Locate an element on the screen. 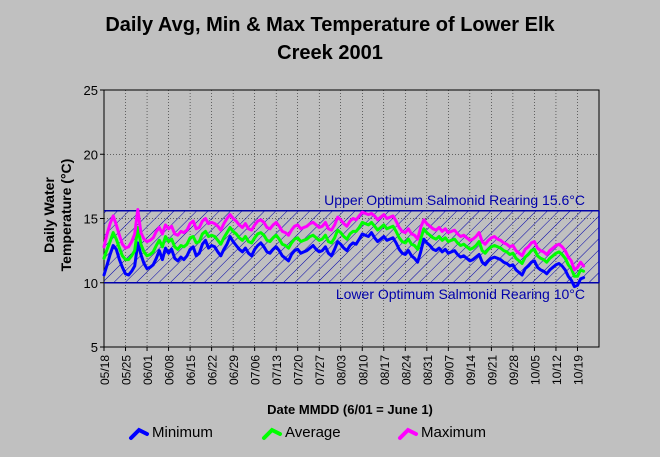 The height and width of the screenshot is (457, 660). x-tick-label: 07/06 is located at coordinates (256, 370).